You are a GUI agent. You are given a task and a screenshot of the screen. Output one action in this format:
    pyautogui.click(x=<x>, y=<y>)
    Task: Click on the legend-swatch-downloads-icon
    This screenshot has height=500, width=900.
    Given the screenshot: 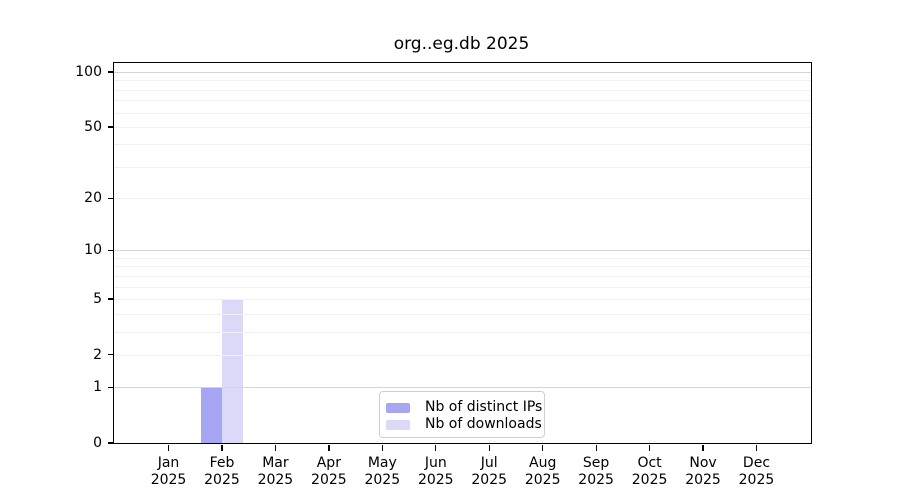 What is the action you would take?
    pyautogui.click(x=398, y=424)
    